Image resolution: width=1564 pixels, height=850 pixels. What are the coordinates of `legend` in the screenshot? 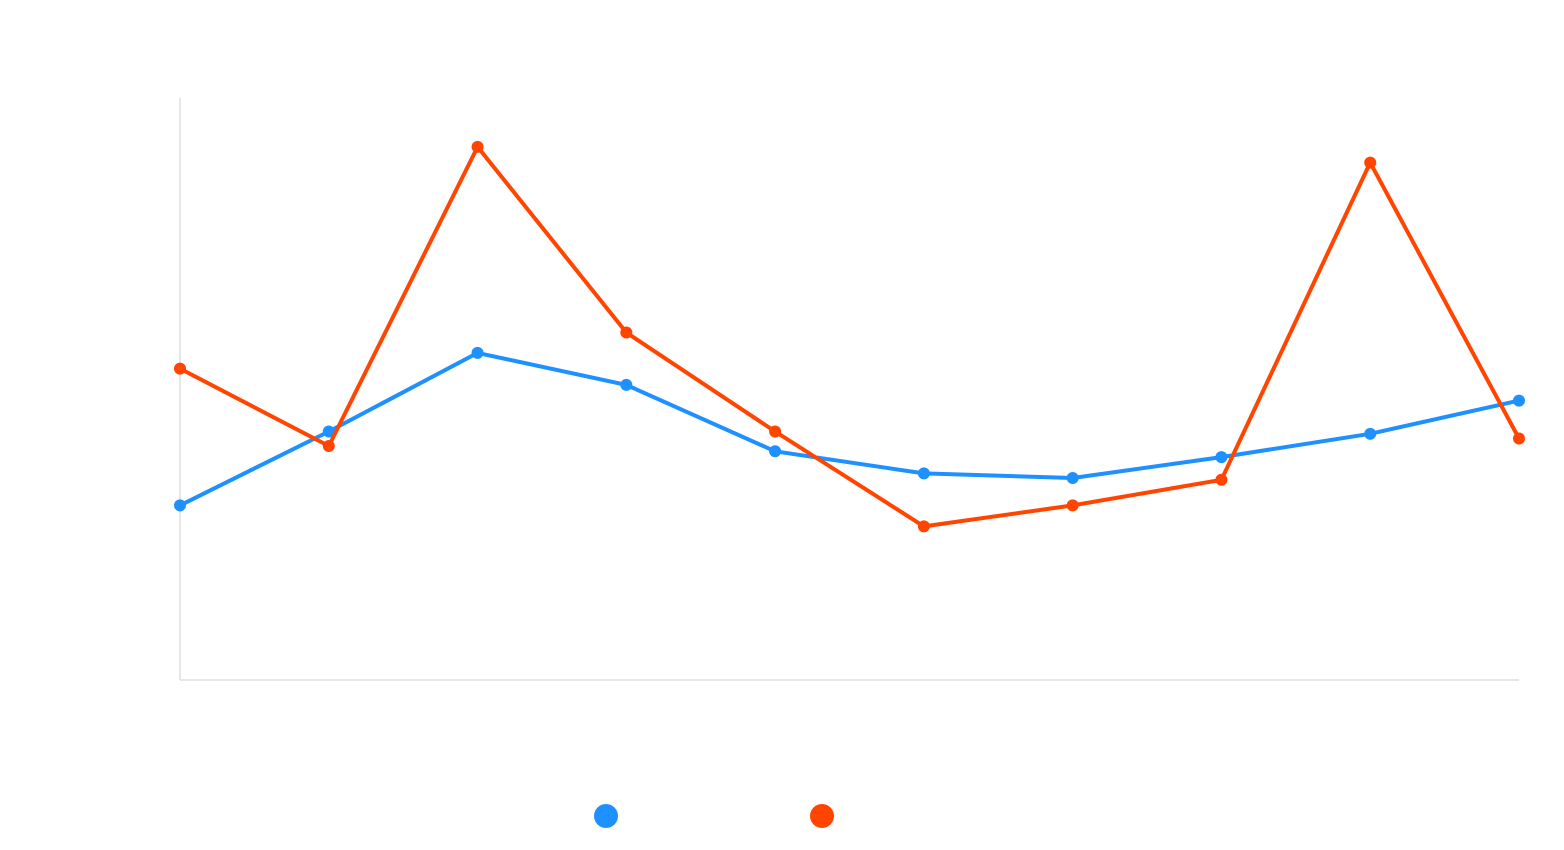 It's located at (714, 816).